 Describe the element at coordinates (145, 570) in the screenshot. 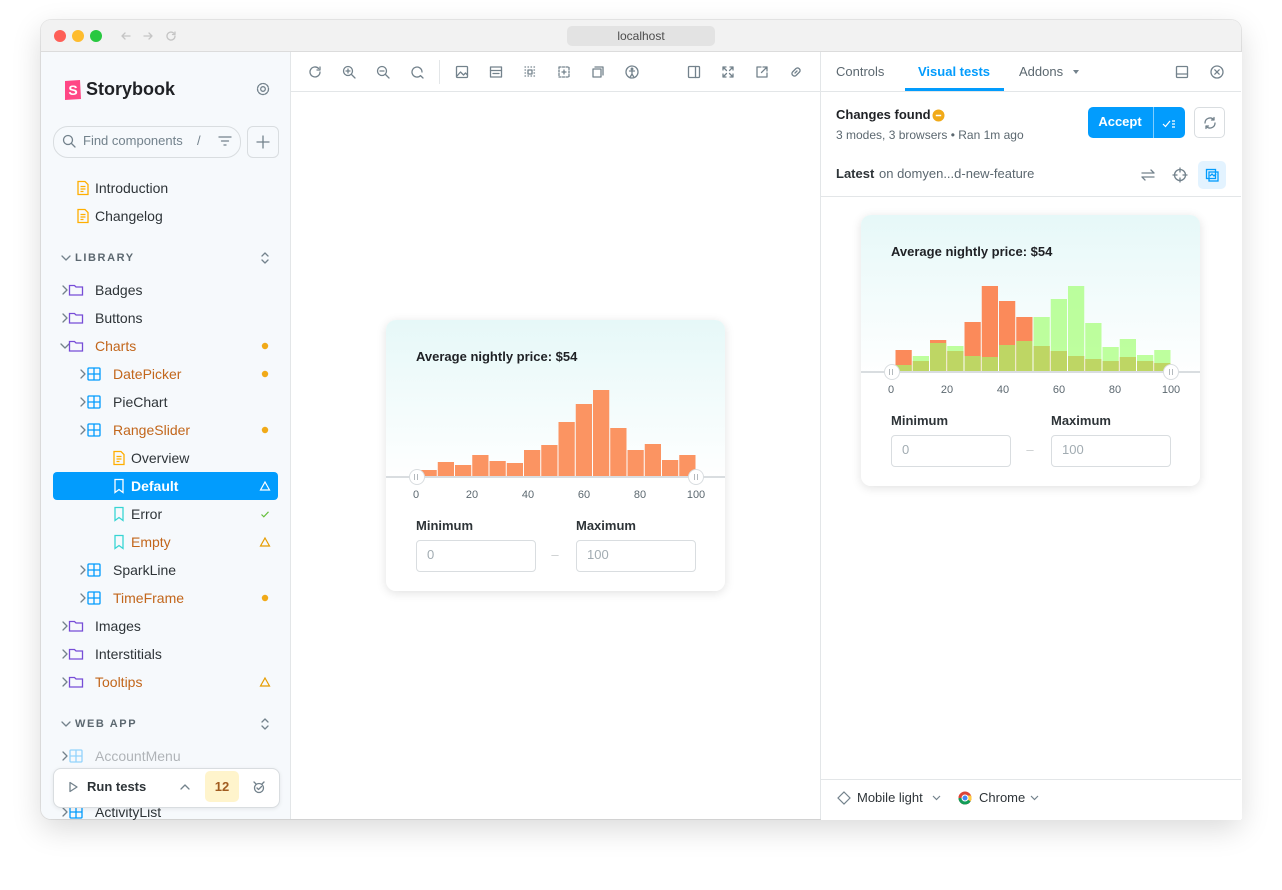

I see `sidebar-item: SparkLine` at that location.